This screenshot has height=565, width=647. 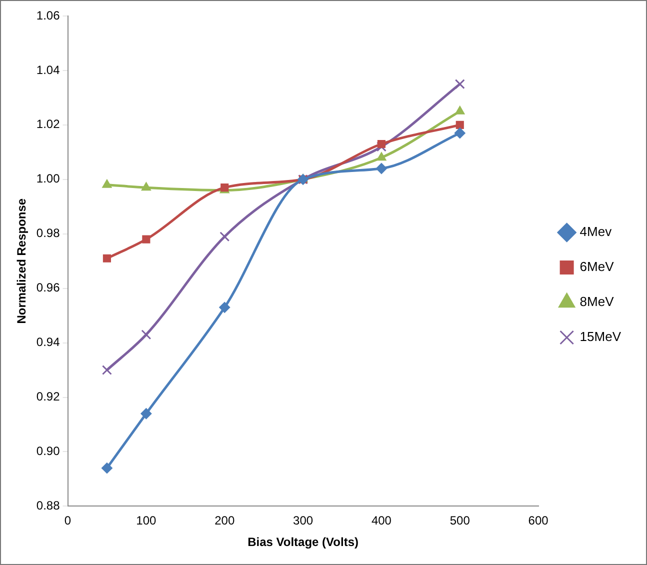 I want to click on y-tick-label: 0.98, so click(x=48, y=233).